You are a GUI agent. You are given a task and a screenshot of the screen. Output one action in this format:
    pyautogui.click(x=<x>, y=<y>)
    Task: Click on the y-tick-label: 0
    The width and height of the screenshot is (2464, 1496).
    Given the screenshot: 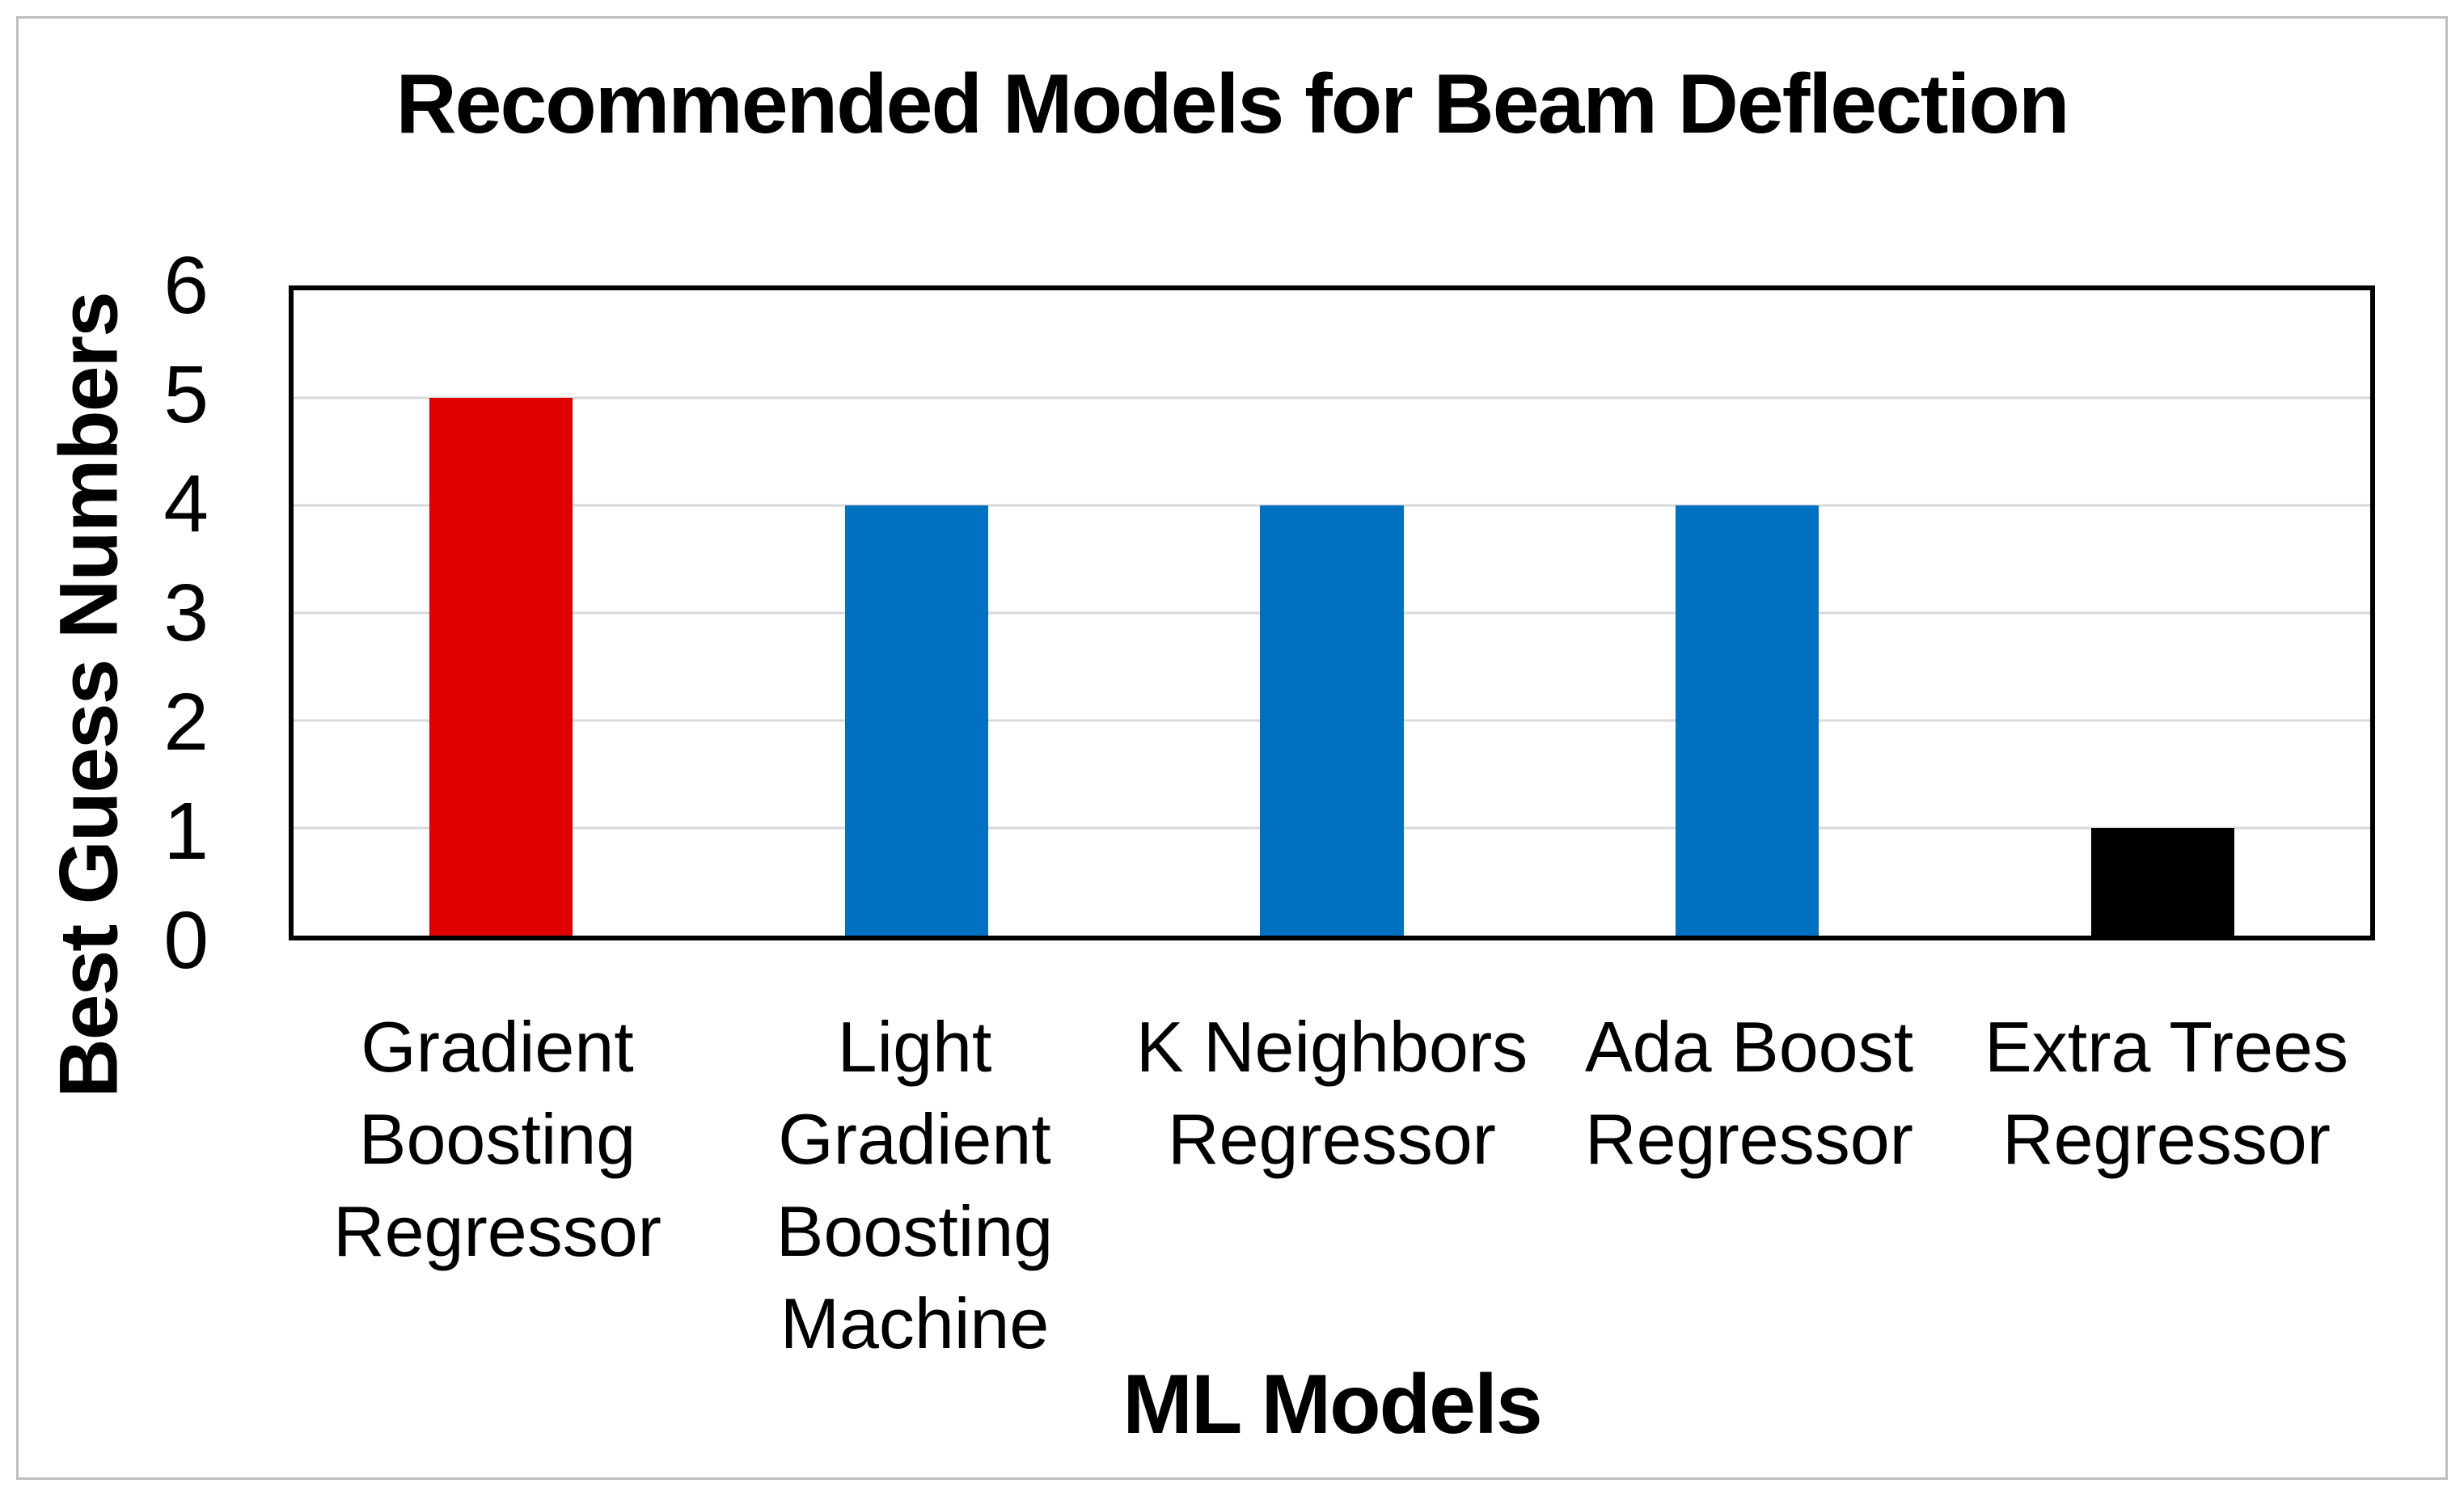 What is the action you would take?
    pyautogui.click(x=186, y=940)
    